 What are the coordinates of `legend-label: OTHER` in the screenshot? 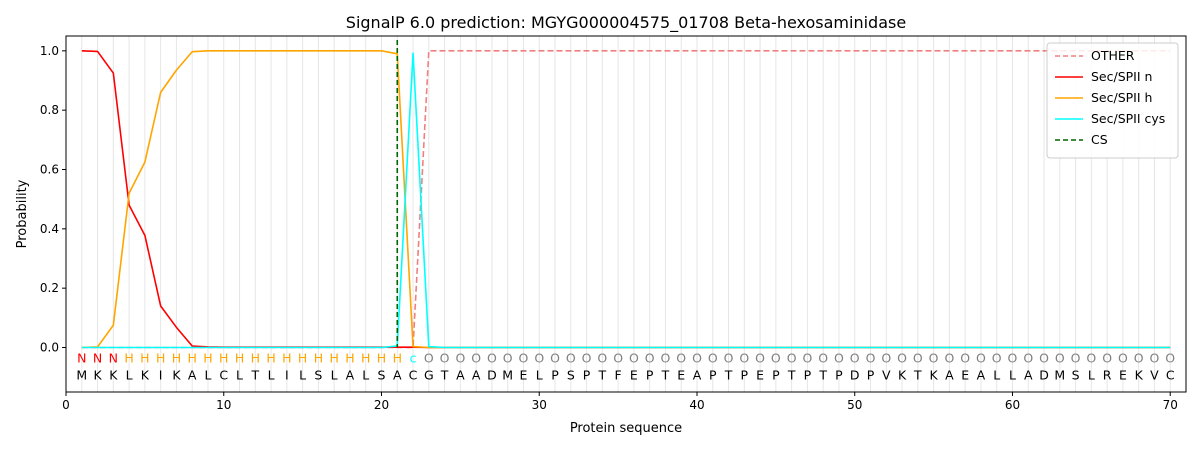 It's located at (1113, 55).